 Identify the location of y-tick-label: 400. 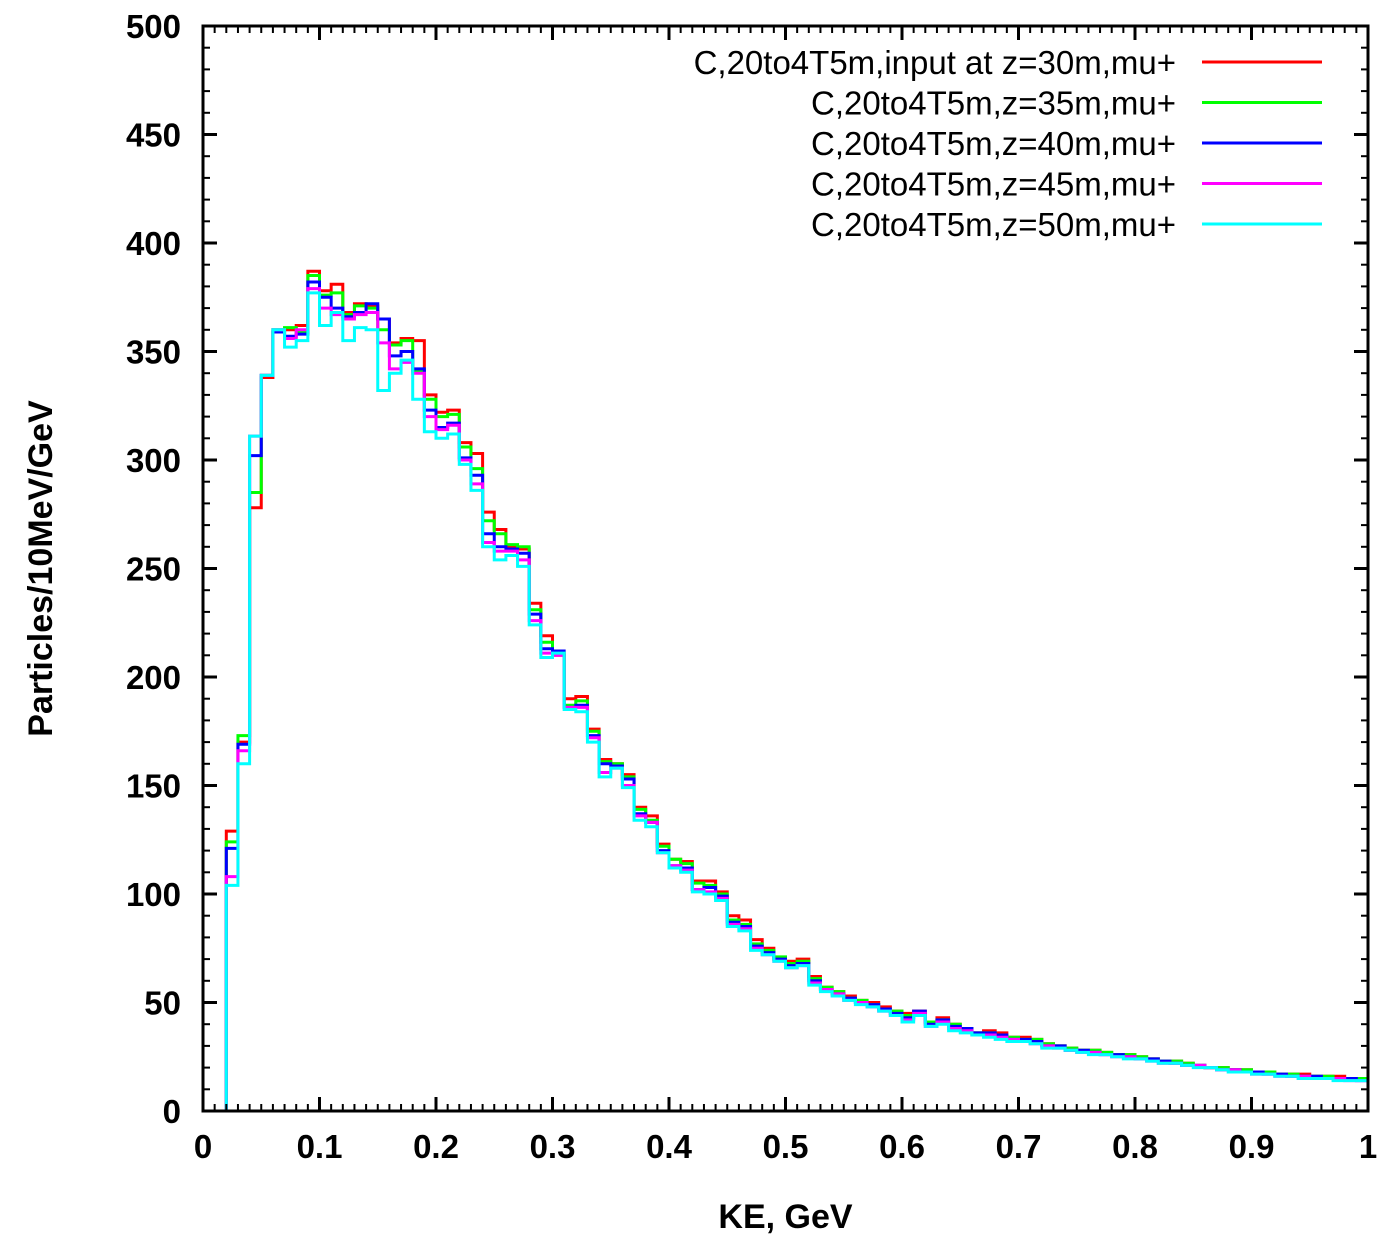
(153, 243).